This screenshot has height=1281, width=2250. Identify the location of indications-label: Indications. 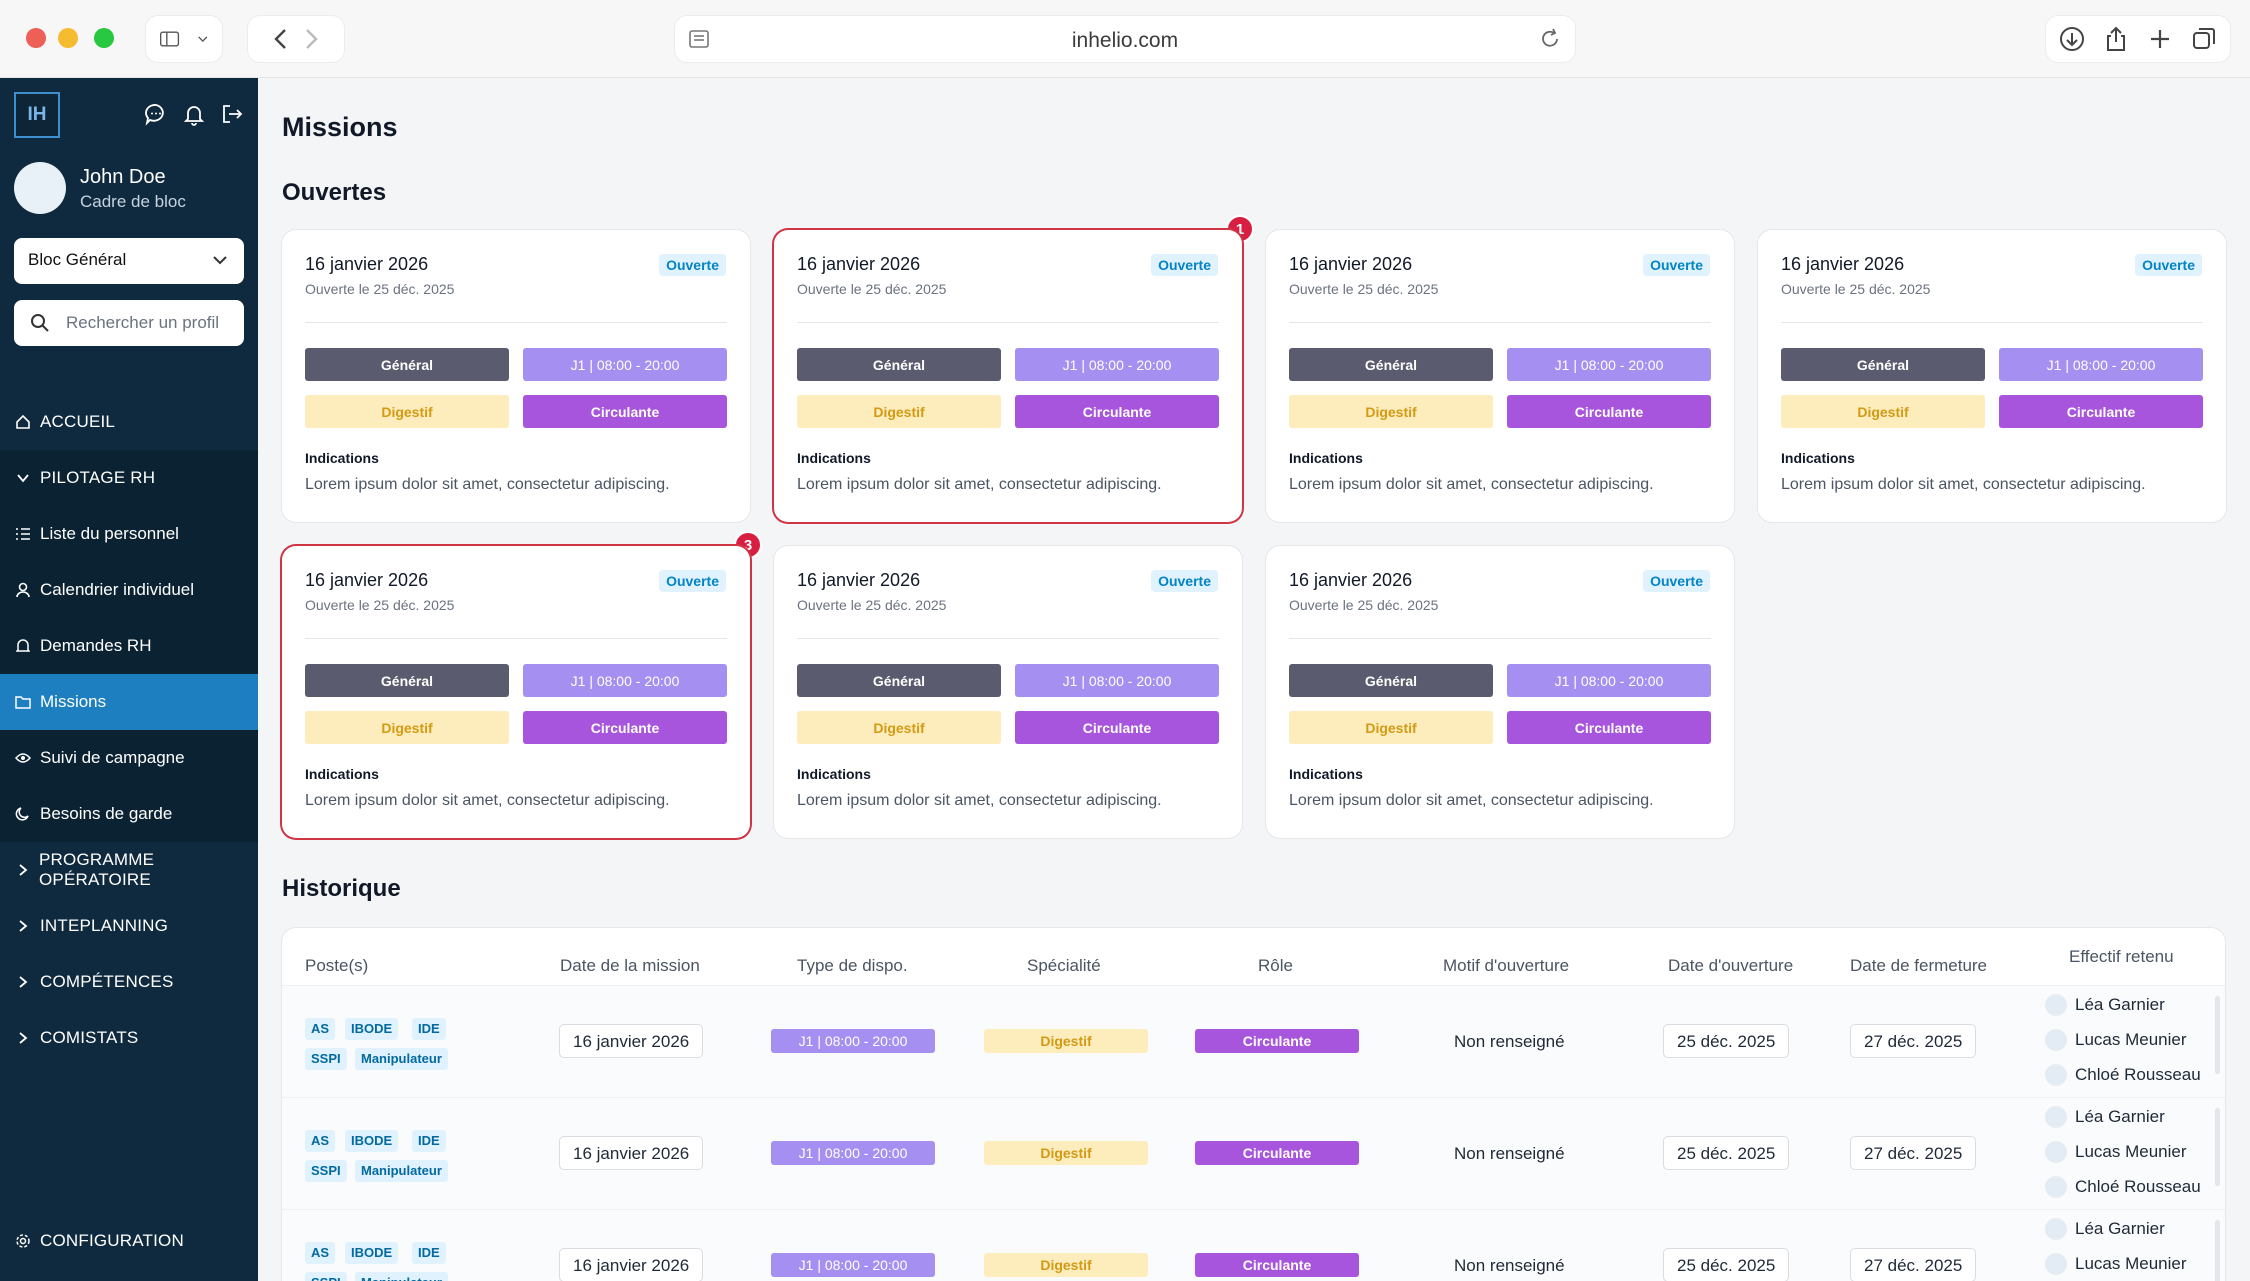
(342, 774).